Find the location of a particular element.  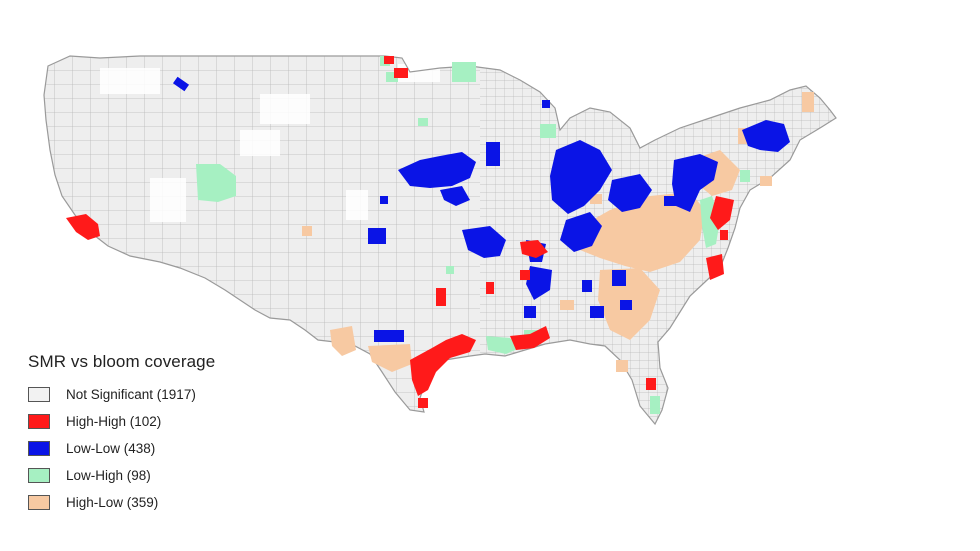

legend-title: SMR vs bloom coverage is located at coordinates (122, 361).